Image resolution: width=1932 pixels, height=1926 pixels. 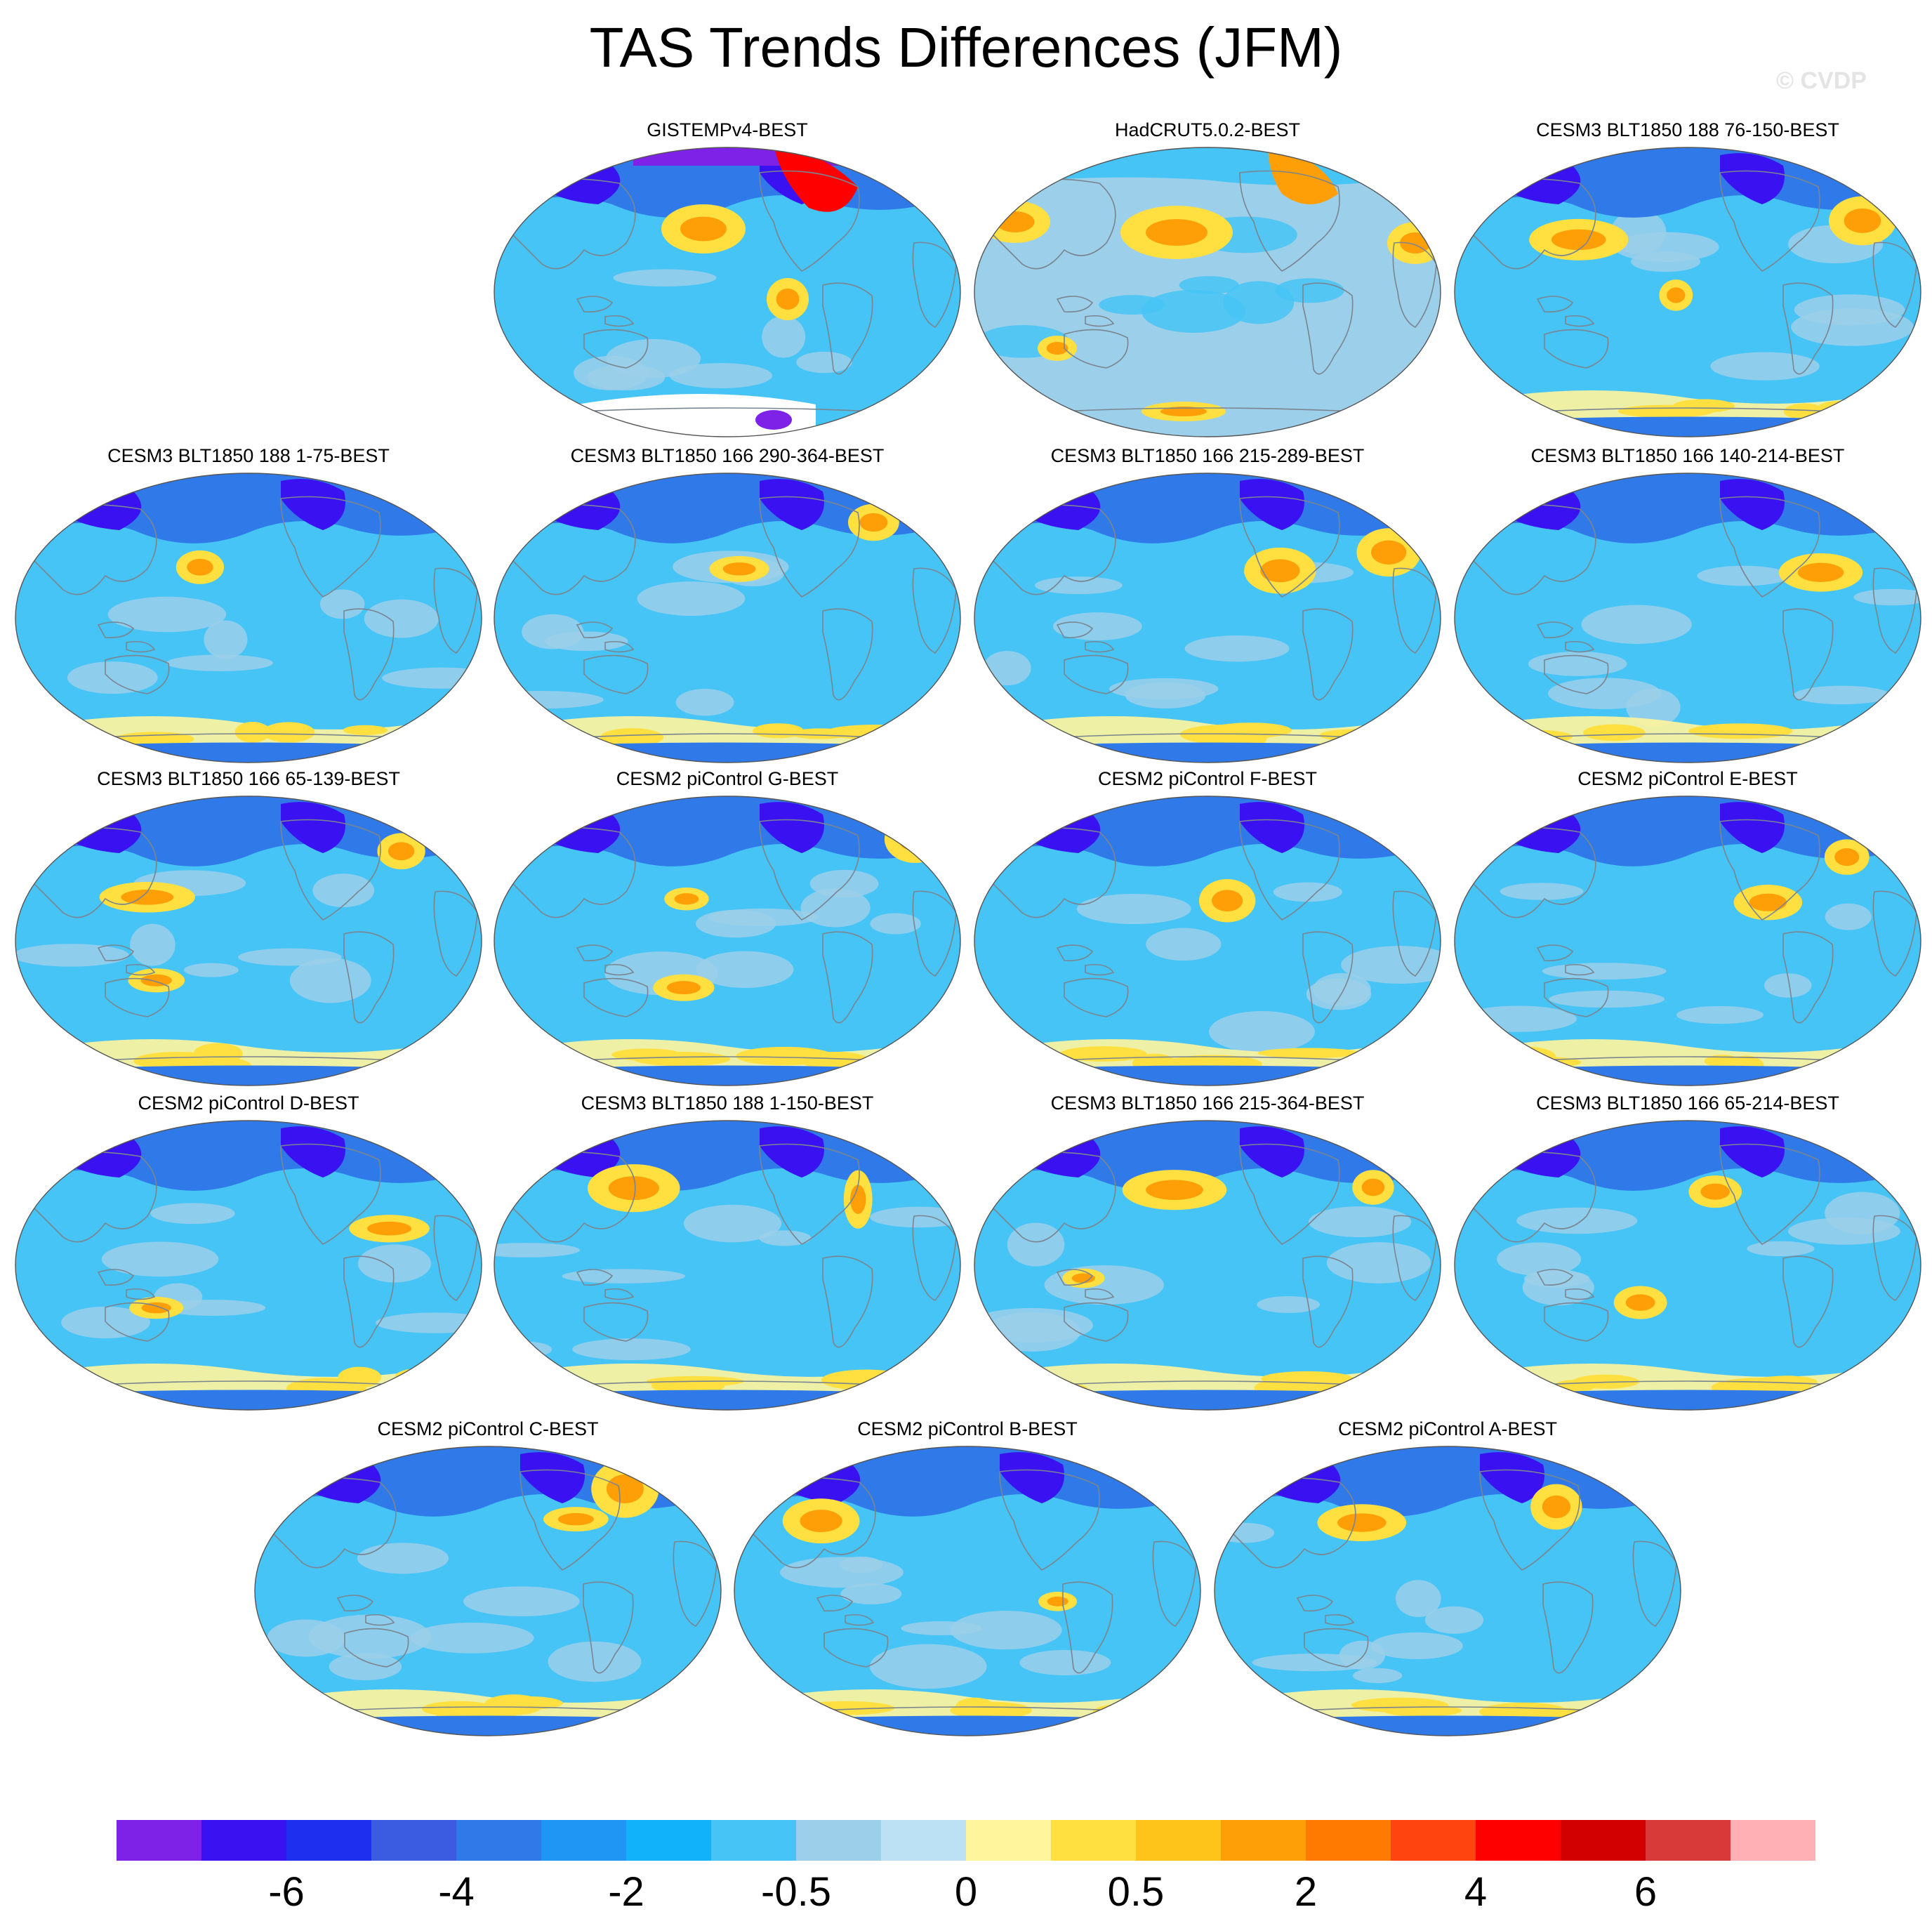 I want to click on arctic-warm-anomaly, so click(x=816, y=179).